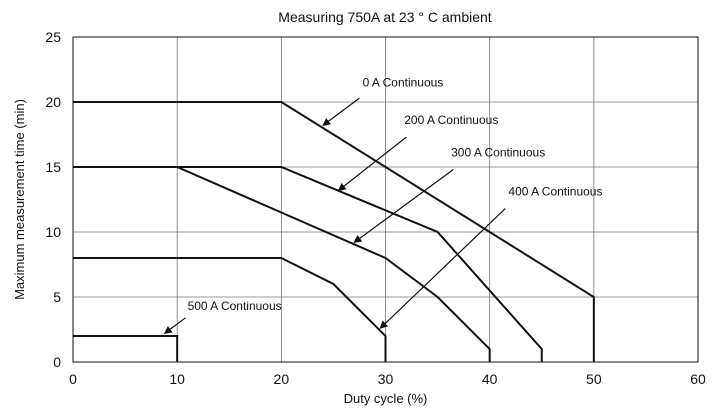  What do you see at coordinates (53, 232) in the screenshot?
I see `y-tick-label: 10` at bounding box center [53, 232].